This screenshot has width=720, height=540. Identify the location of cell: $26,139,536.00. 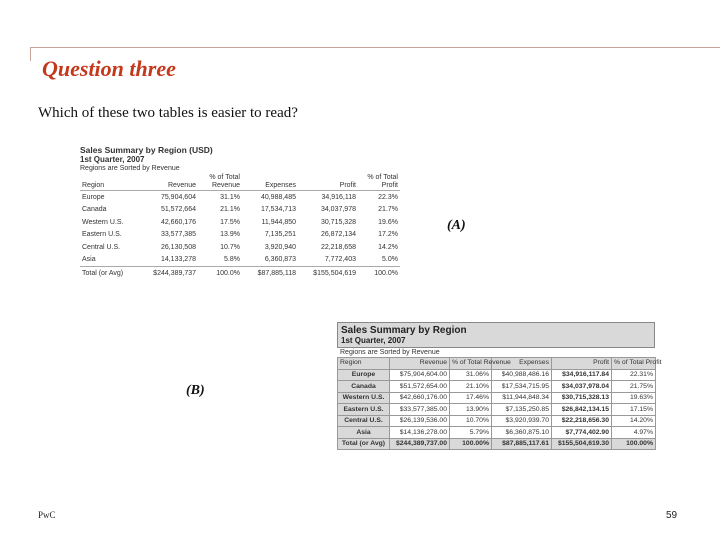
(419, 420).